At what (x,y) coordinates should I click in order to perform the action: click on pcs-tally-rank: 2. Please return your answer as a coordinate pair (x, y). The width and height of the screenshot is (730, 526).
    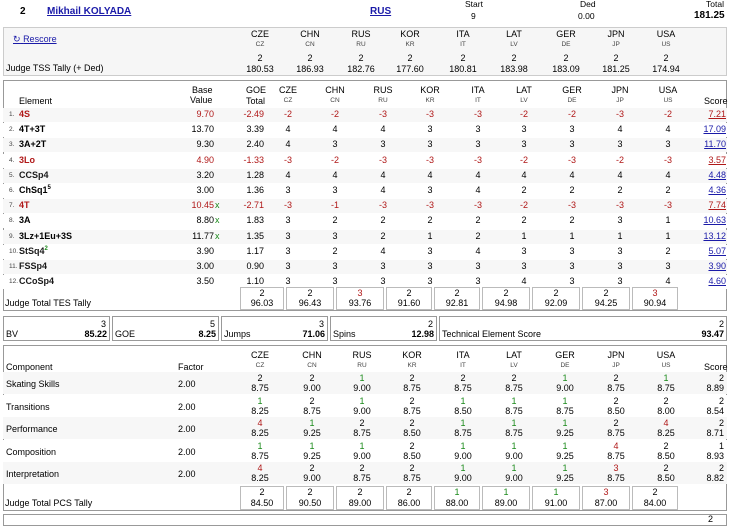
    Looking at the image, I should click on (409, 492).